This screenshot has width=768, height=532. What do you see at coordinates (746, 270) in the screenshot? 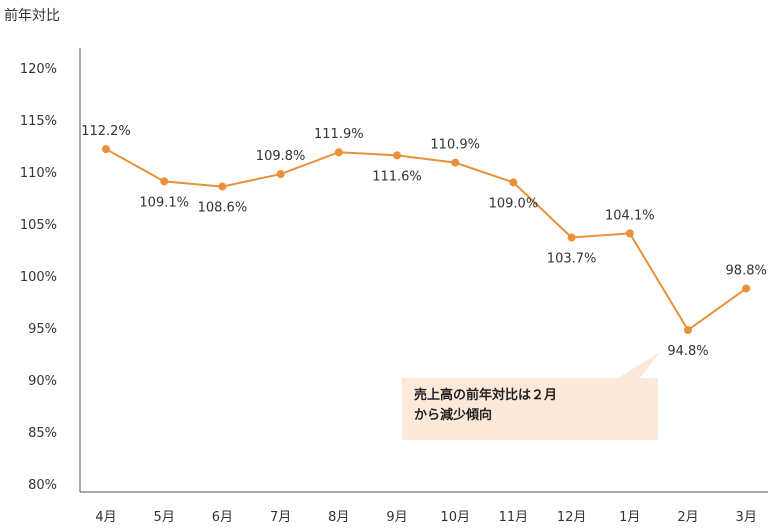
I see `data-label: 98.8%` at bounding box center [746, 270].